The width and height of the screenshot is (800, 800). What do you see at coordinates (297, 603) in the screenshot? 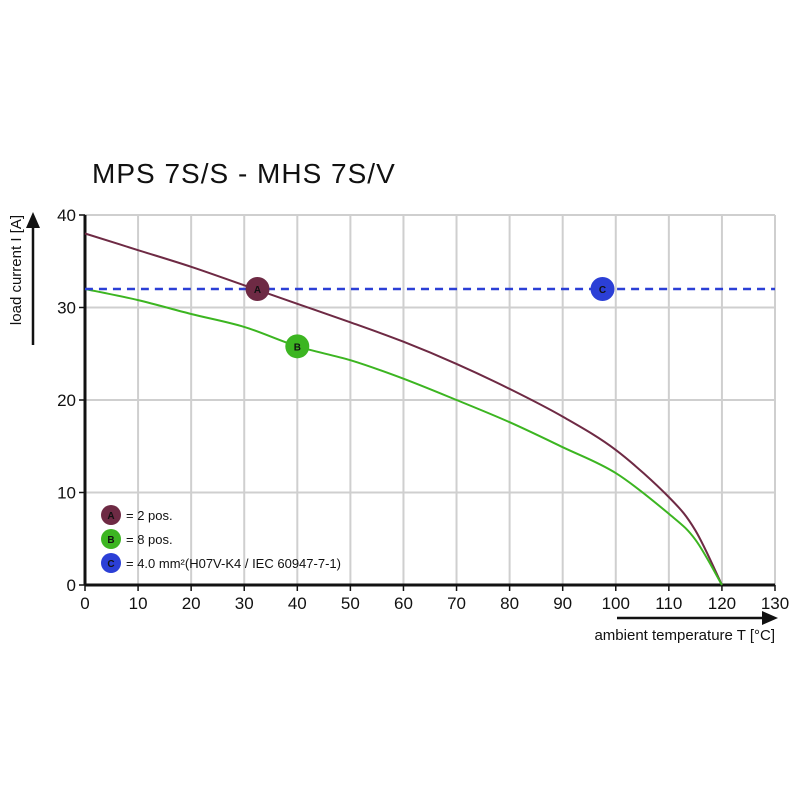
I see `x-tick-label: 40` at bounding box center [297, 603].